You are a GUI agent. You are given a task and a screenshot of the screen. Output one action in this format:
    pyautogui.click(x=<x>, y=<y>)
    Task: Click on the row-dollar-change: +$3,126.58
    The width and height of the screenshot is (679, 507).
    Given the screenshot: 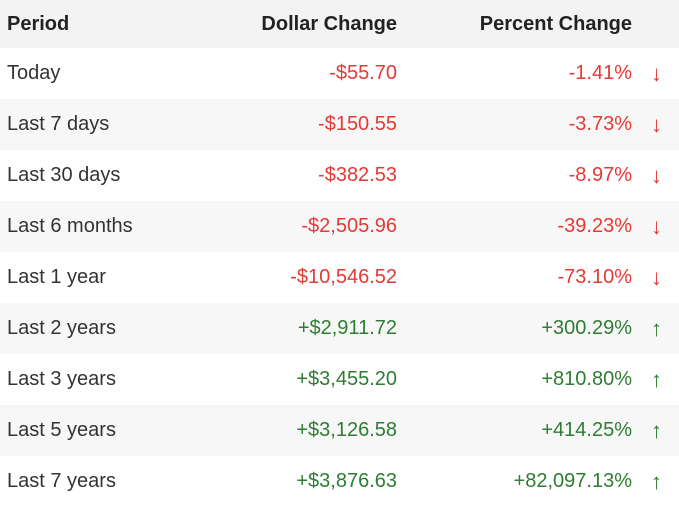 What is the action you would take?
    pyautogui.click(x=346, y=430)
    